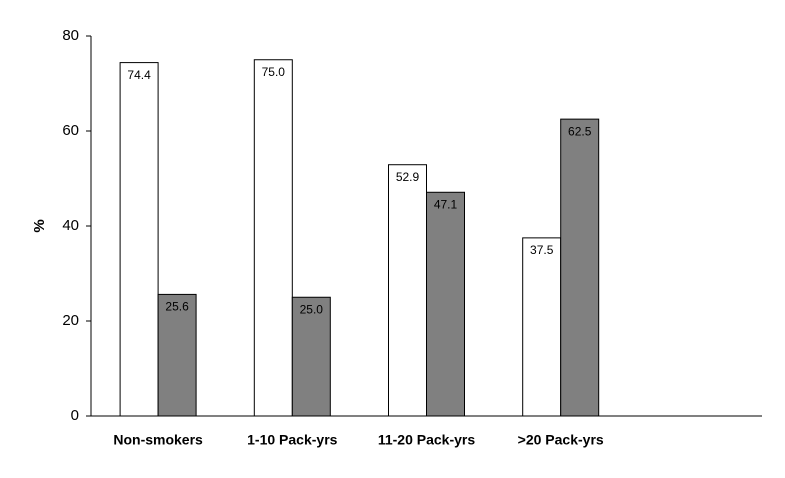 This screenshot has height=478, width=785. I want to click on value-label: 37.5, so click(542, 250).